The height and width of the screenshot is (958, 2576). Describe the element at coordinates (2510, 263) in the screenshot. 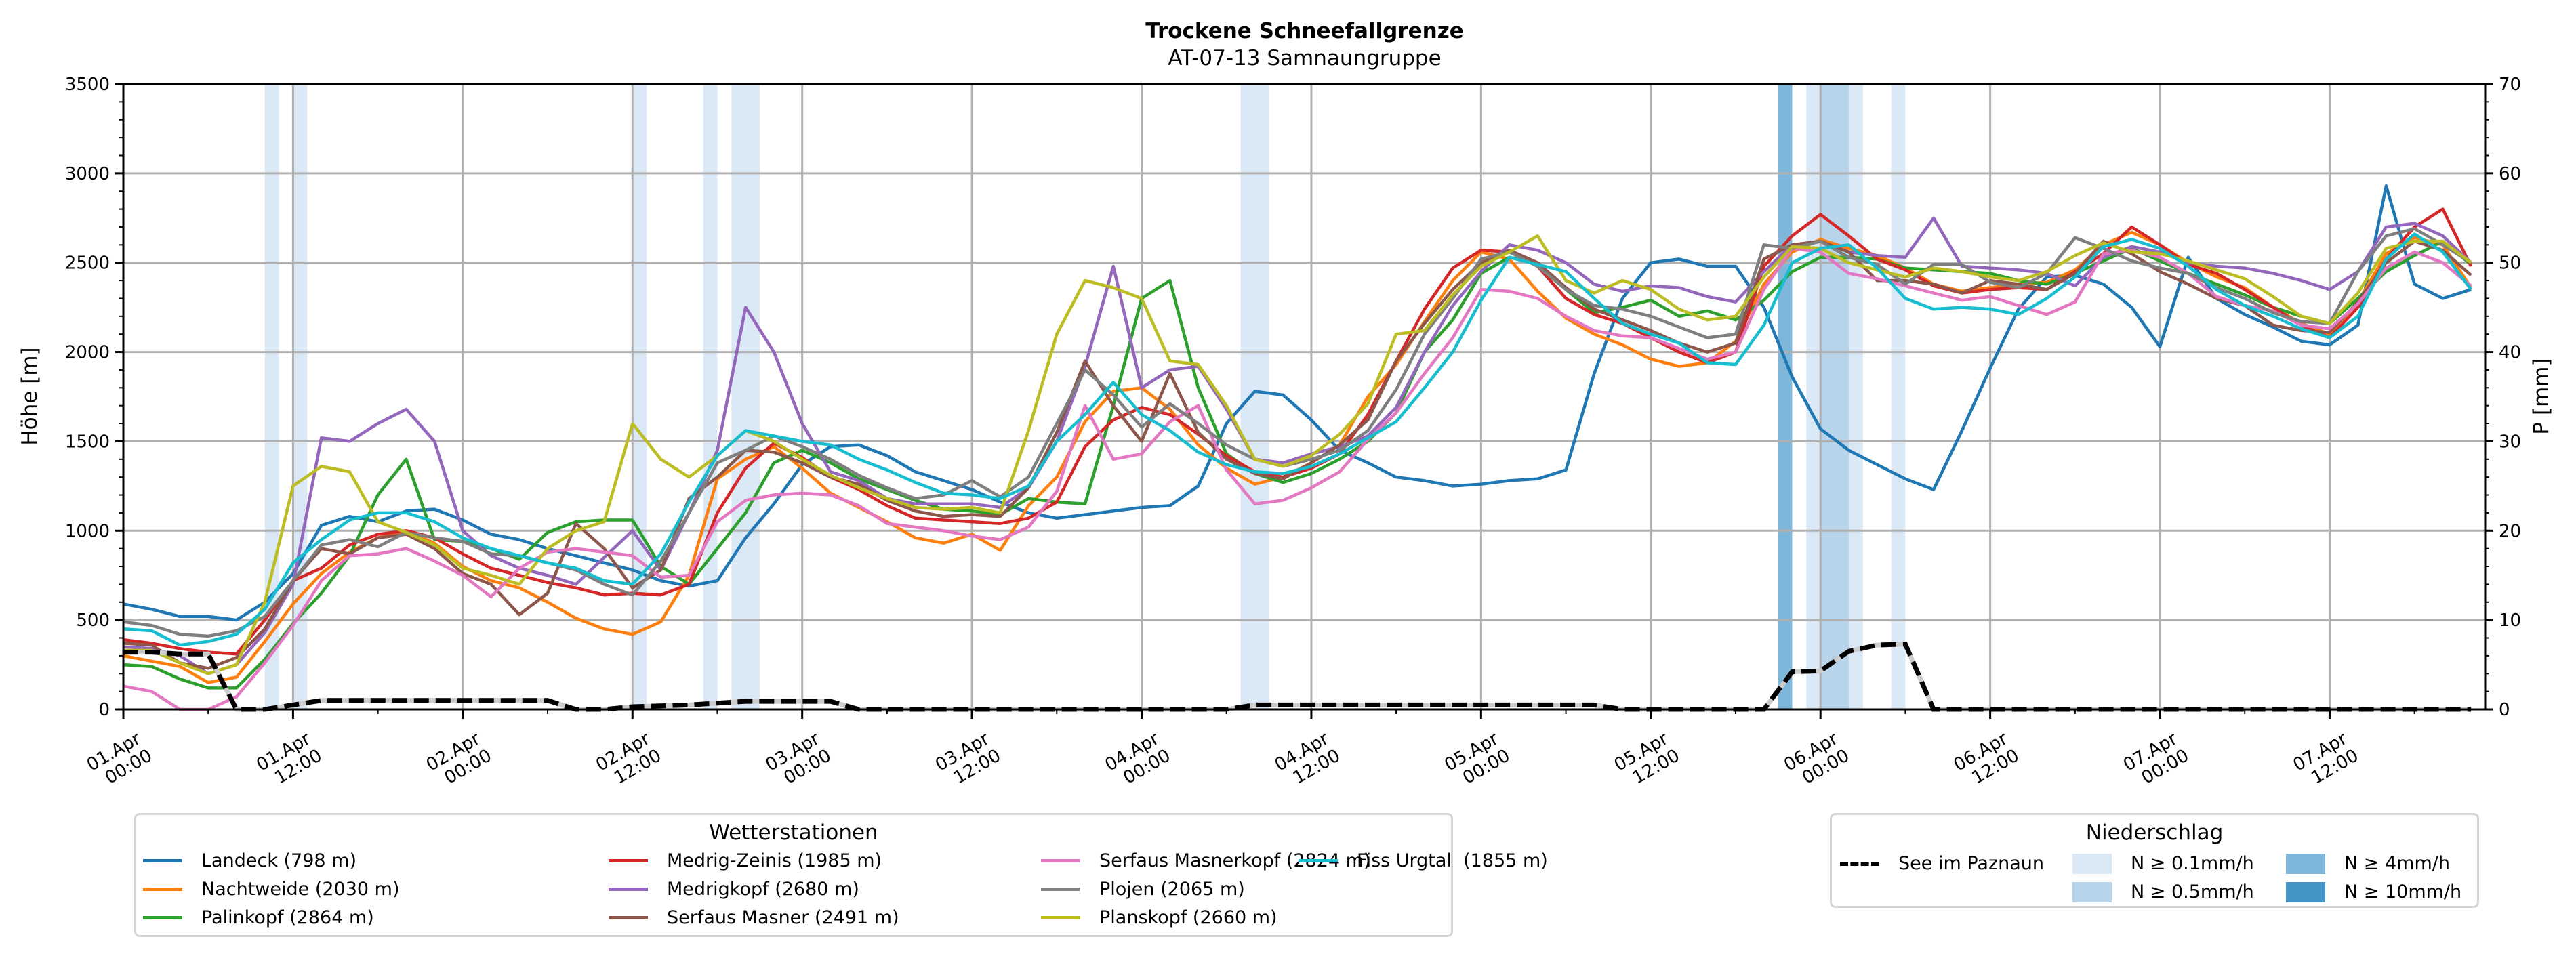

I see `y2-tick-label: 50` at that location.